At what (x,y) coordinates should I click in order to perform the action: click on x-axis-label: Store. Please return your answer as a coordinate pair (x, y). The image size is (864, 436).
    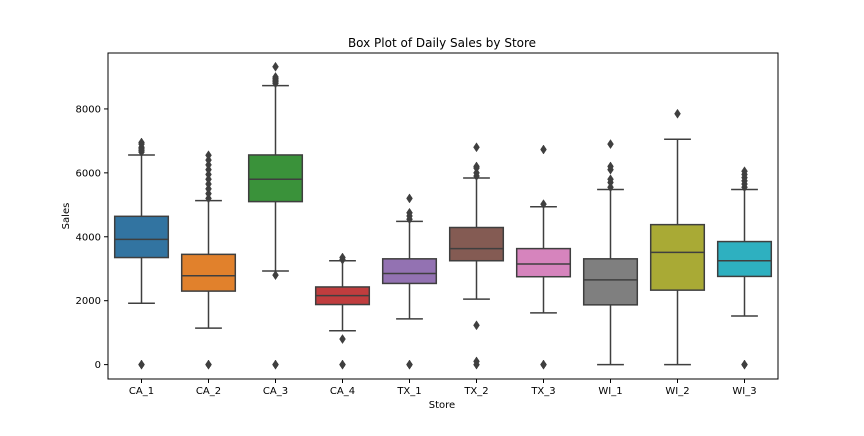
    Looking at the image, I should click on (442, 405).